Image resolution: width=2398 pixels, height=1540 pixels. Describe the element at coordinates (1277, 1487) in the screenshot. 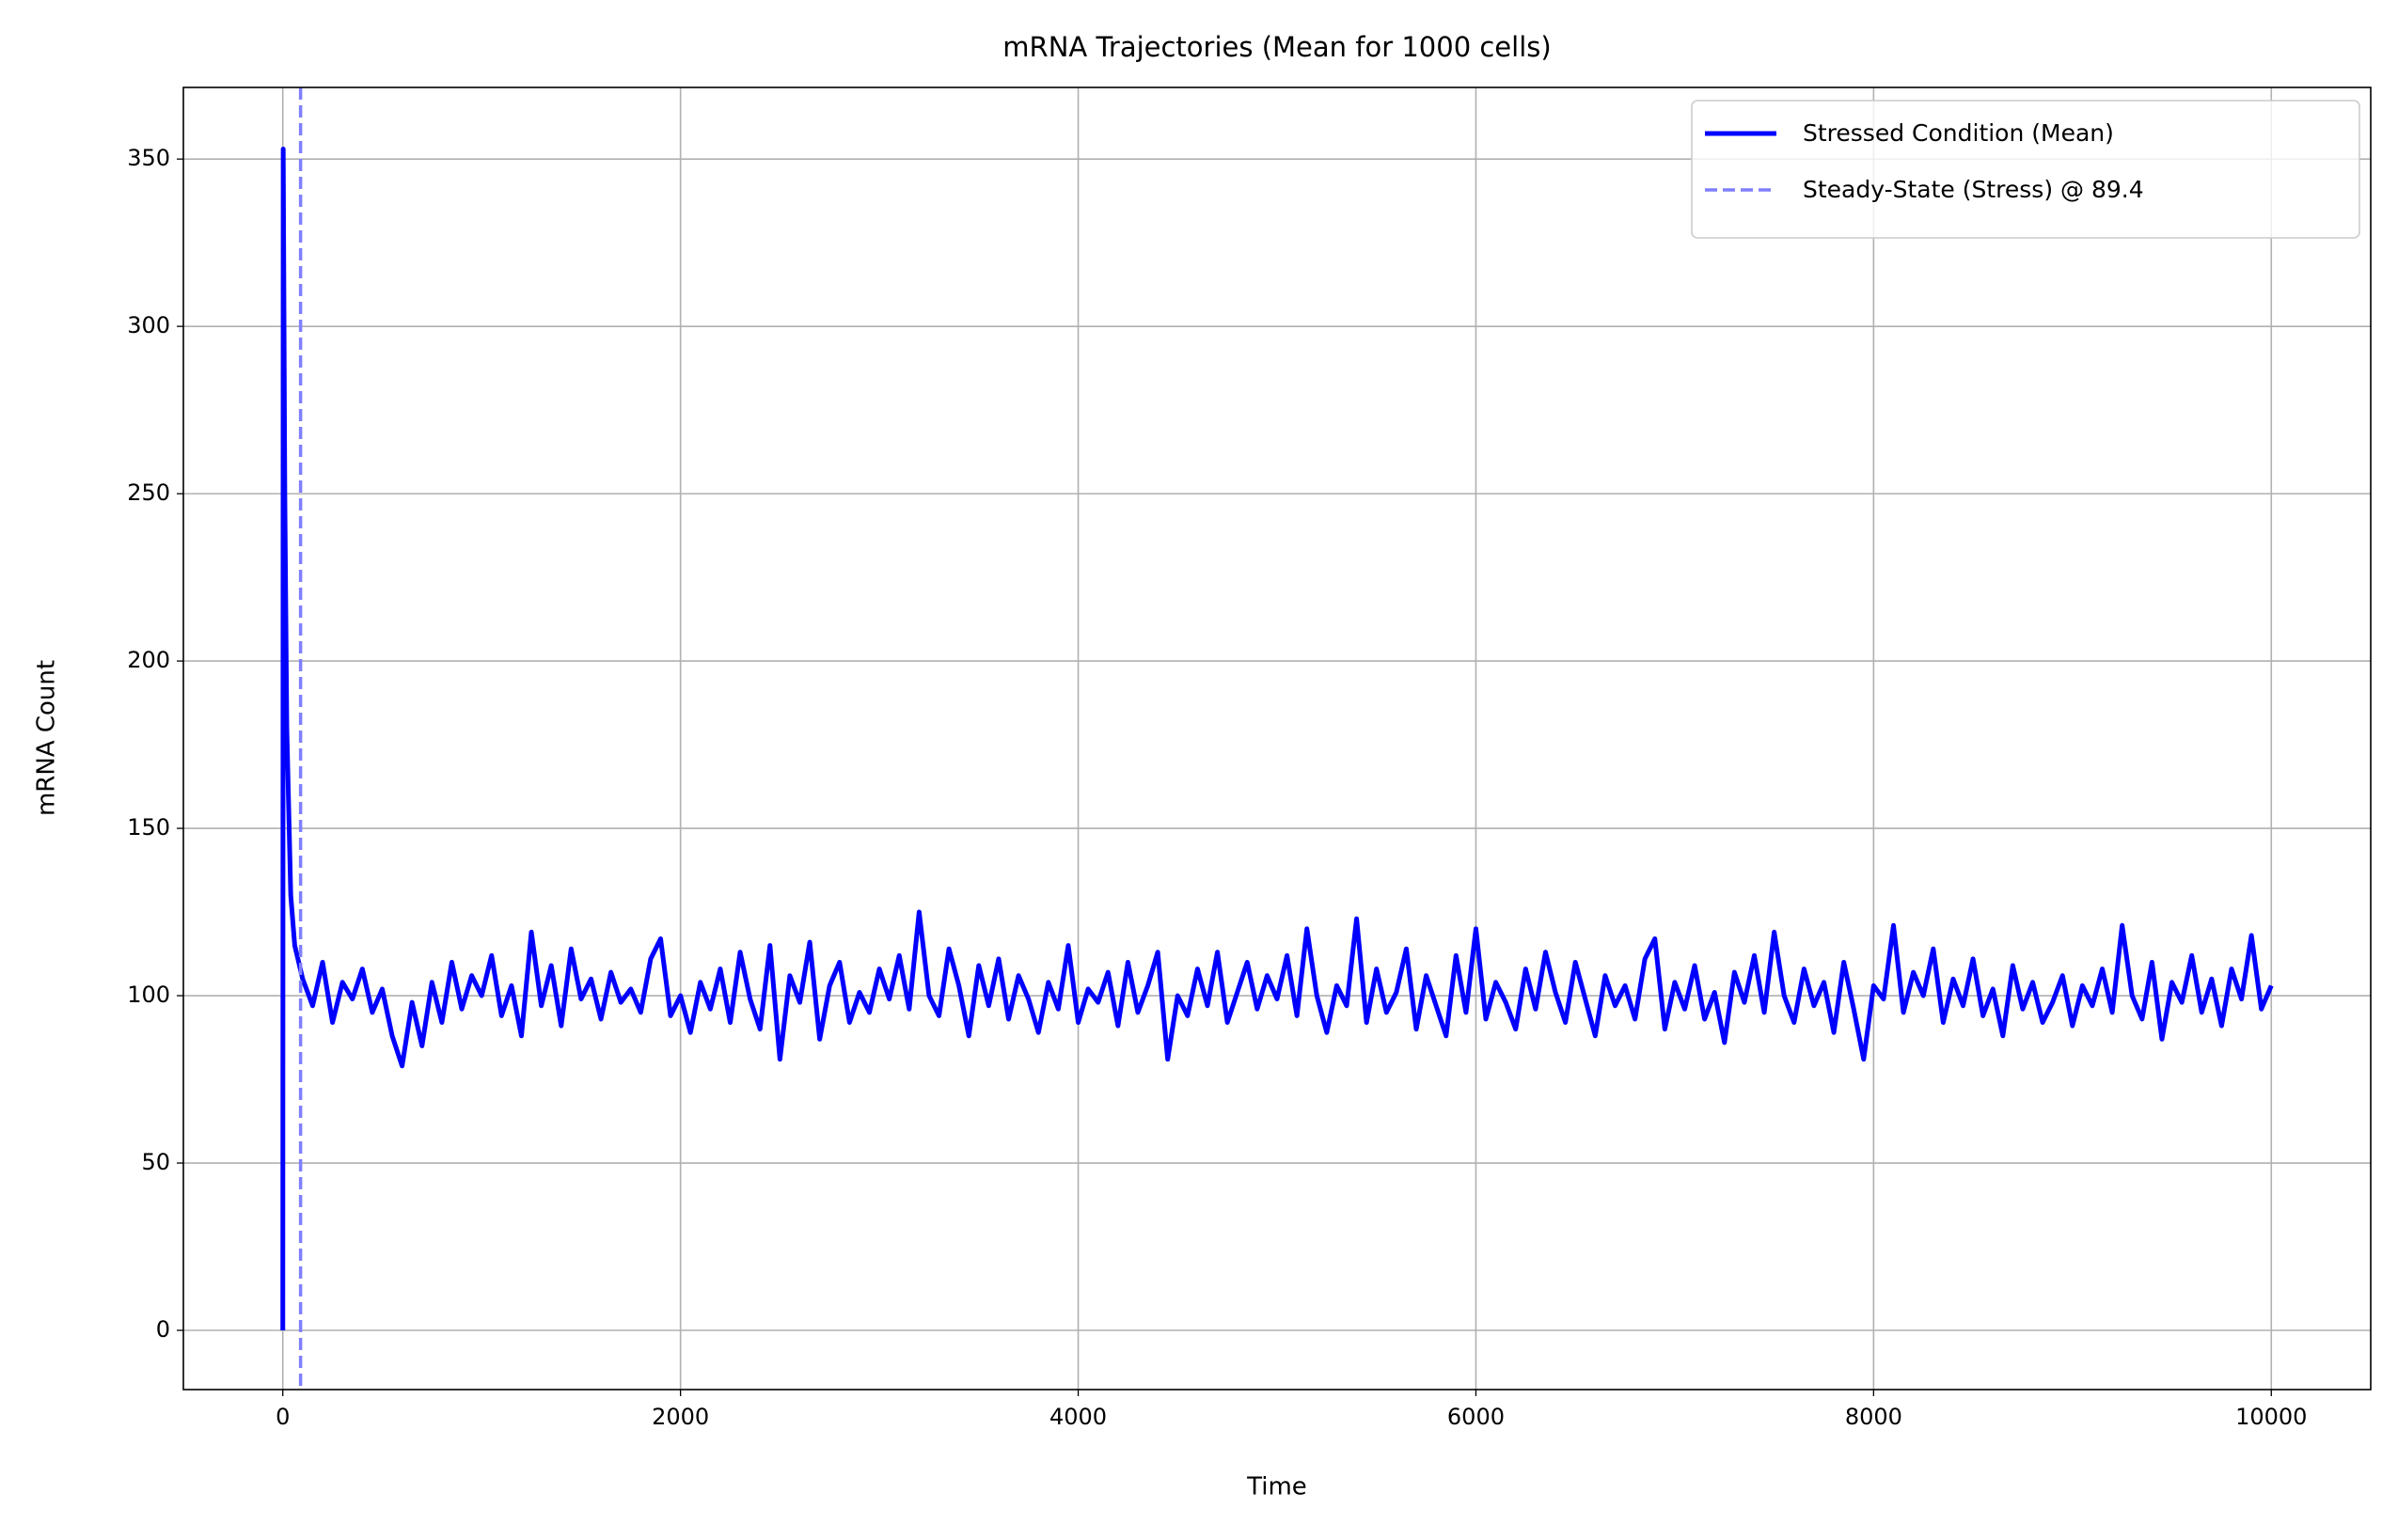

I see `x-axis-label: Time` at that location.